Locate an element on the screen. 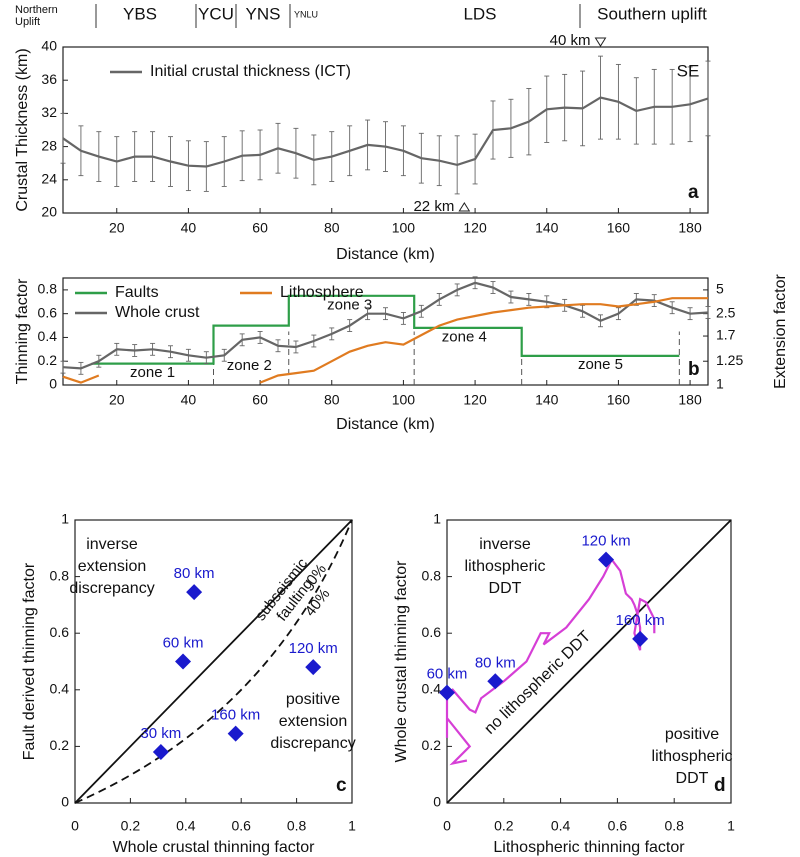 This screenshot has width=800, height=857. y2-tick-label: 5 is located at coordinates (720, 289).